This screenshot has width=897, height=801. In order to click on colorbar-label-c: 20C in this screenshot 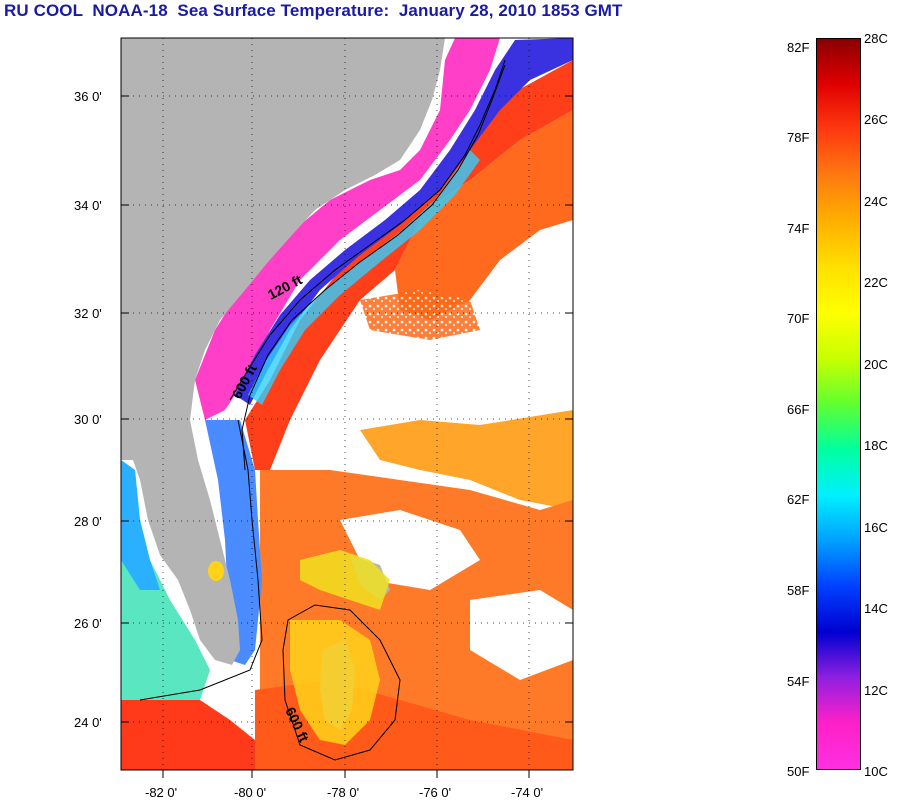, I will do `click(876, 364)`.